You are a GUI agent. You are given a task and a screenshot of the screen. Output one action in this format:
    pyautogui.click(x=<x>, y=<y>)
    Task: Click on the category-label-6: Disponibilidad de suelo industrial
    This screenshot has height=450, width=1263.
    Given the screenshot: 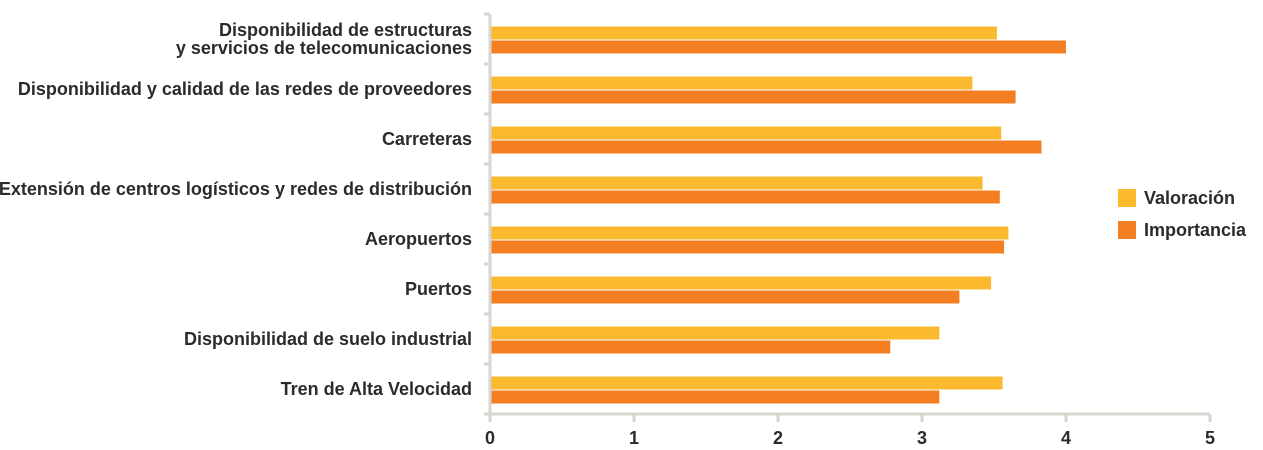 What is the action you would take?
    pyautogui.click(x=328, y=339)
    